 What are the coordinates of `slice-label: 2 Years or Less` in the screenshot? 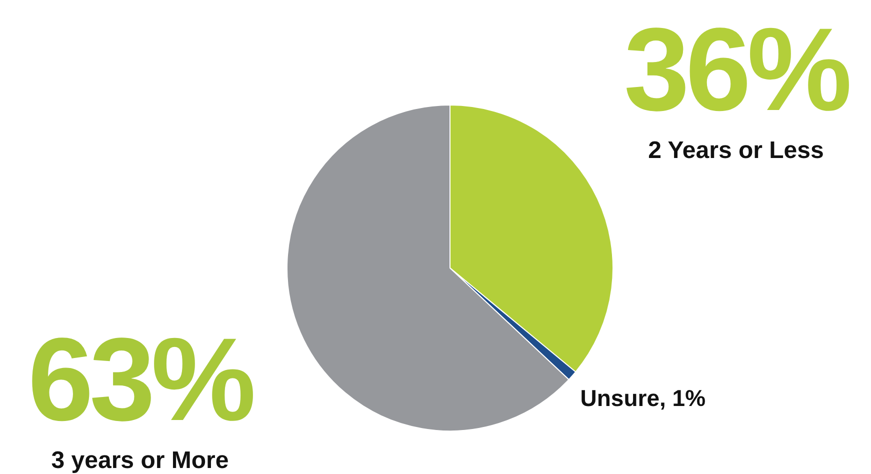 It's located at (736, 150).